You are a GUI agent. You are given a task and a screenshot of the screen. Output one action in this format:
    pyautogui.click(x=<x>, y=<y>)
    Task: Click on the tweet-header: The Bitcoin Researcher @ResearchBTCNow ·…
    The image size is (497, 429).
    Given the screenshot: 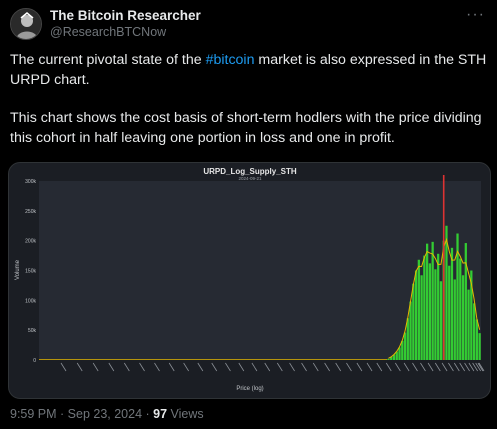 What is the action you would take?
    pyautogui.click(x=248, y=24)
    